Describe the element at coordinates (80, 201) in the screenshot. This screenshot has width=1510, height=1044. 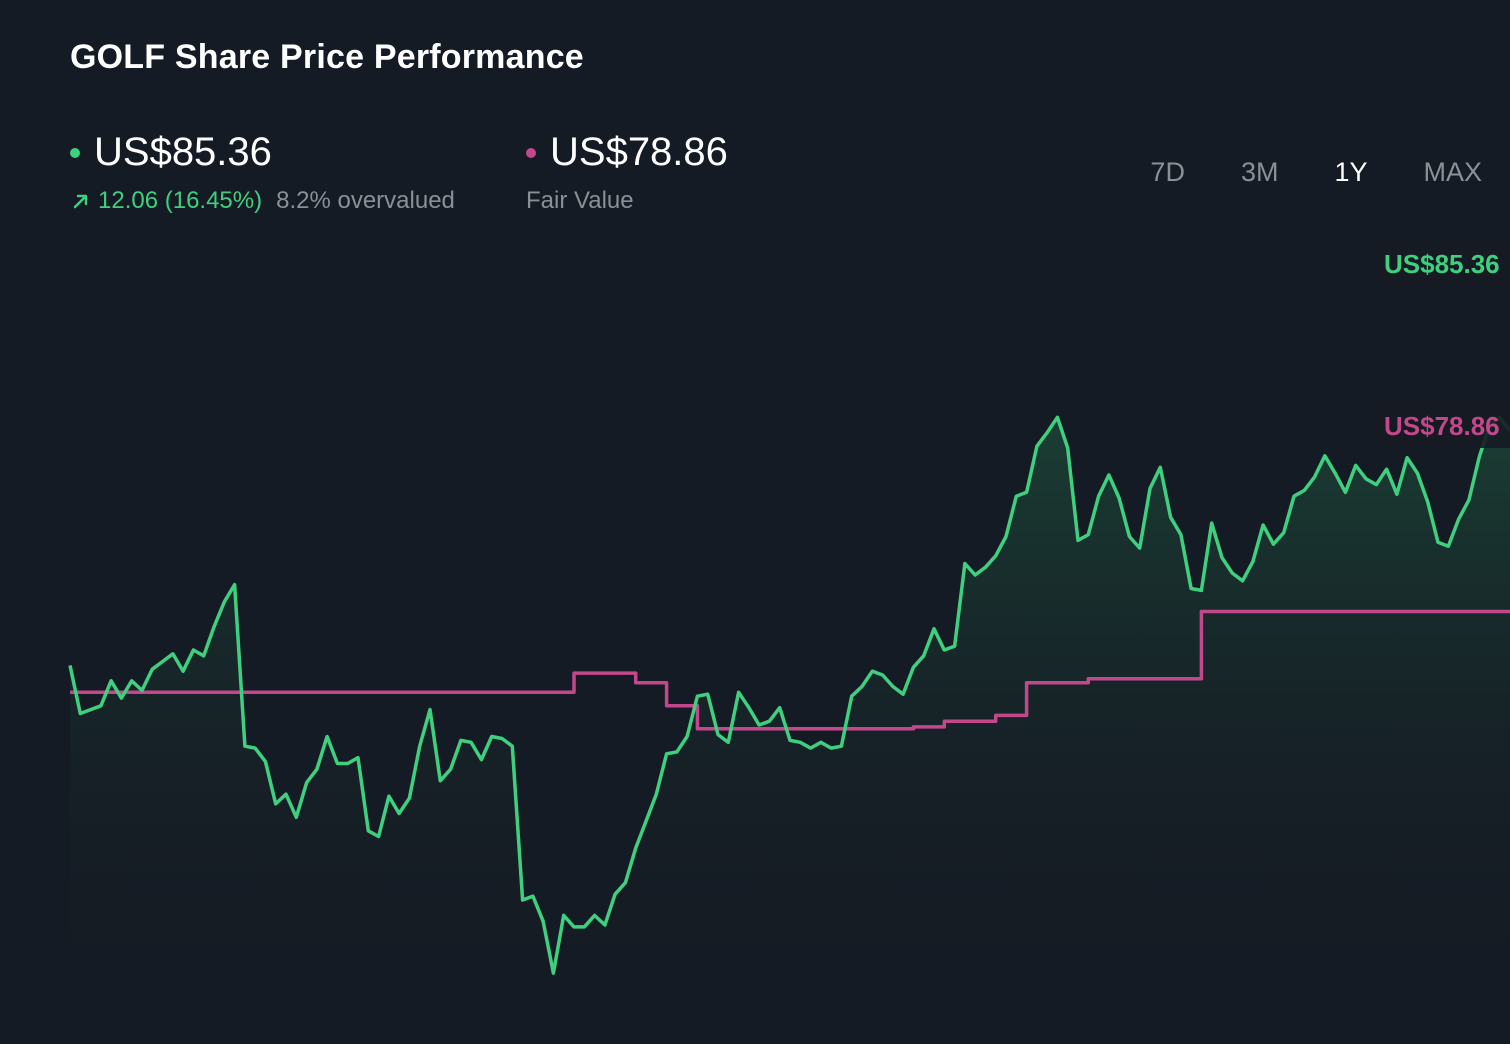
I see `arrow-up-right-icon` at that location.